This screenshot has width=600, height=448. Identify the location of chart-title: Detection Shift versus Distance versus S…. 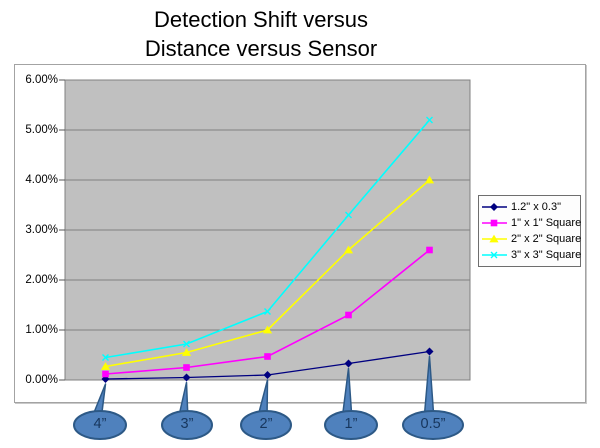
(261, 34).